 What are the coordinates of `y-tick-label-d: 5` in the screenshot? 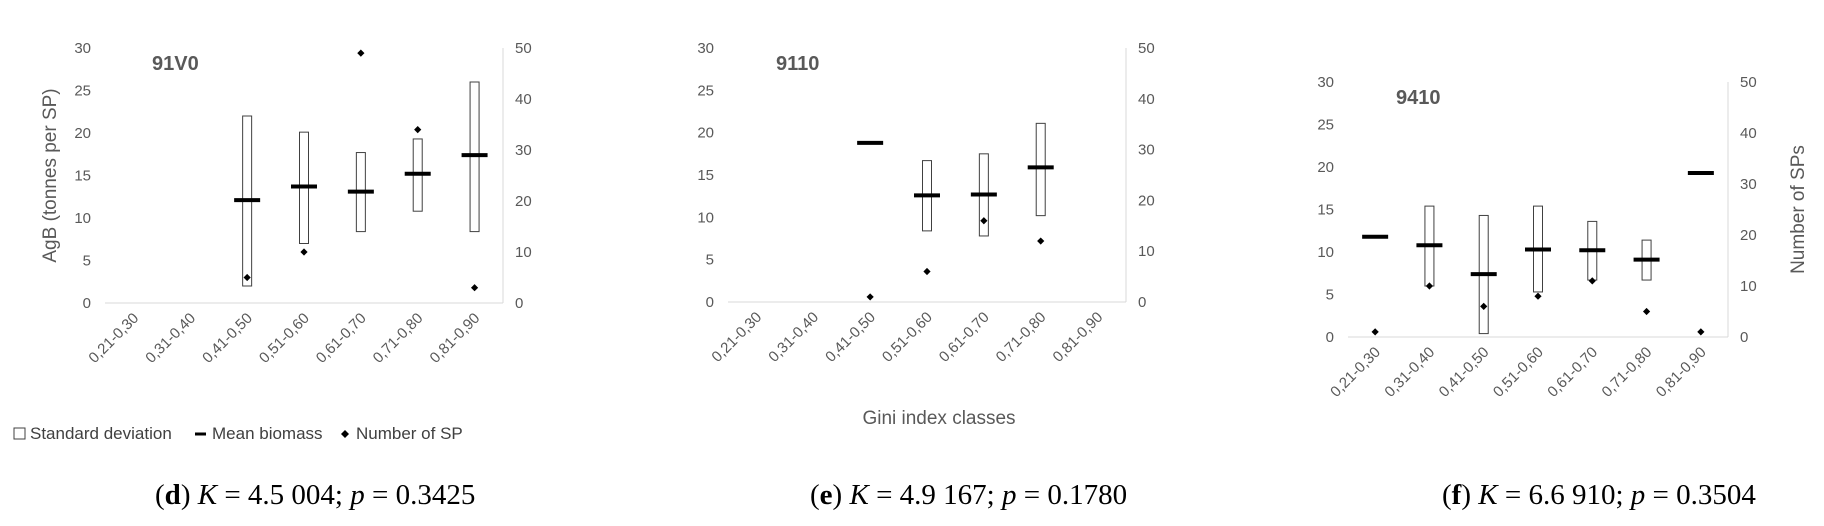 It's located at (87, 261).